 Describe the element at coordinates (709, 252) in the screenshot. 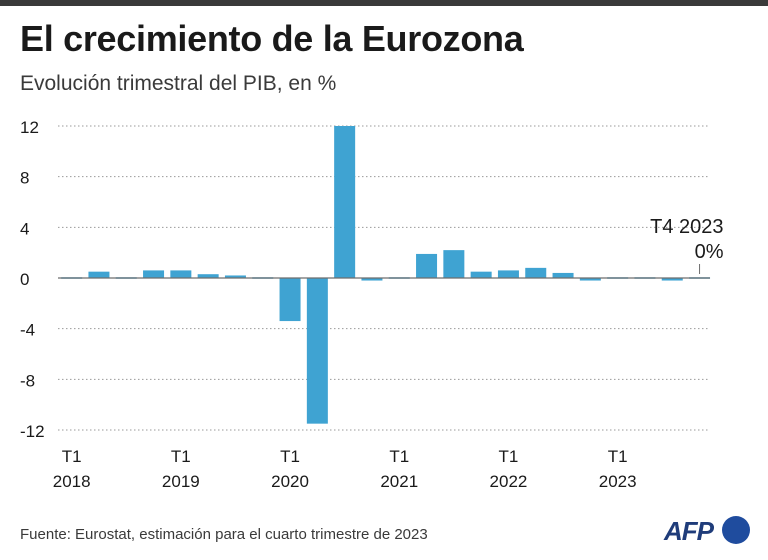

I see `annotation-value: 0%` at that location.